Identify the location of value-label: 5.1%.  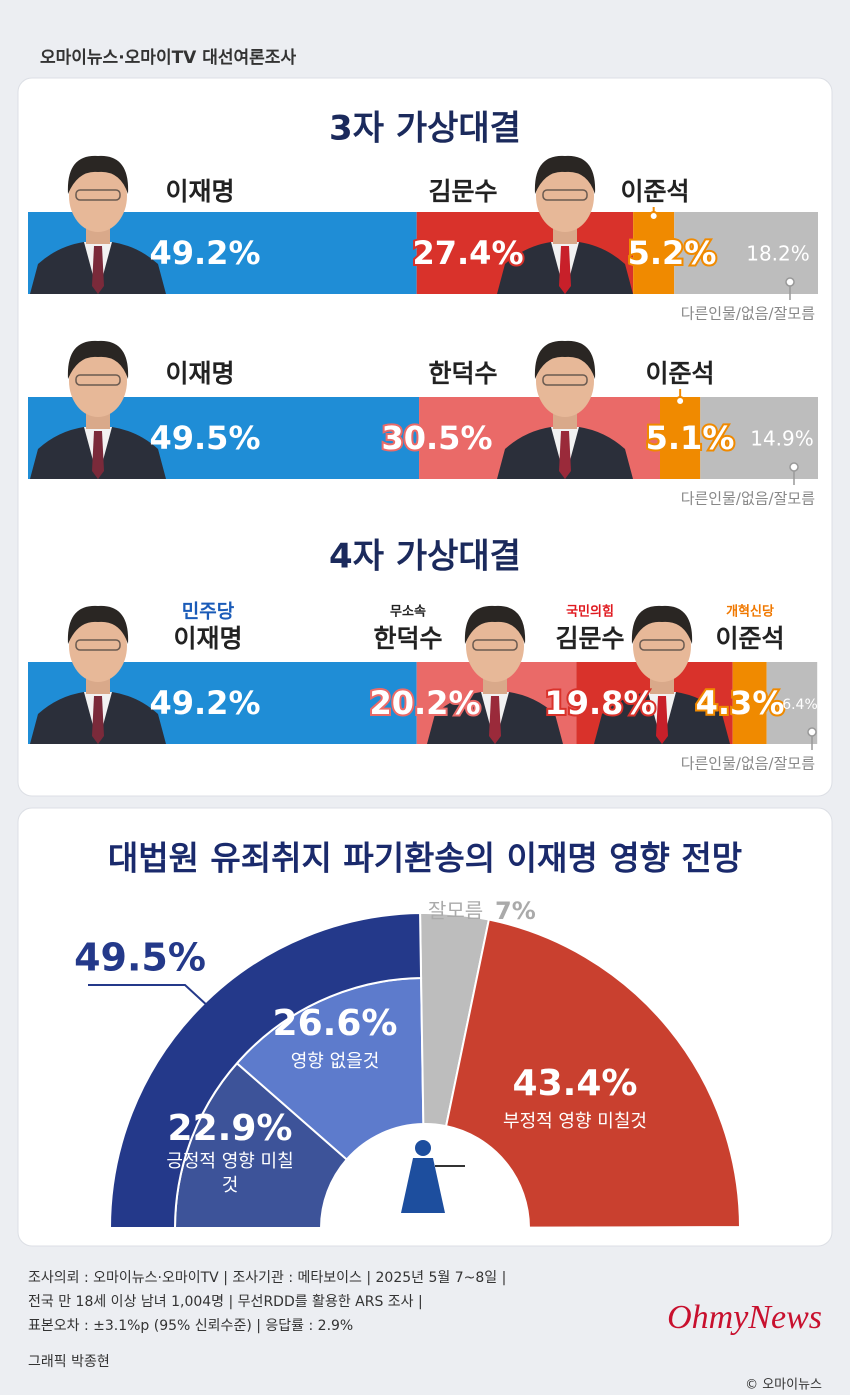
(690, 438).